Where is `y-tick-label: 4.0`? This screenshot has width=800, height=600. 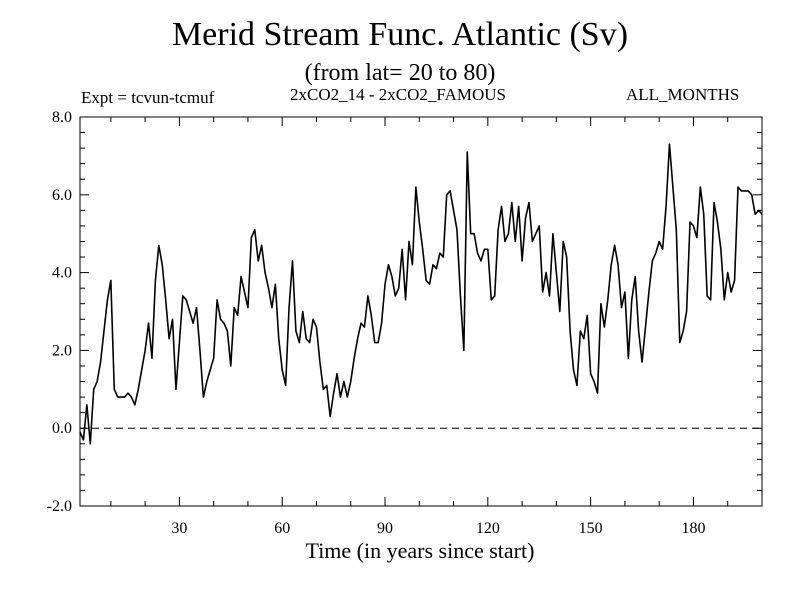 y-tick-label: 4.0 is located at coordinates (62, 273).